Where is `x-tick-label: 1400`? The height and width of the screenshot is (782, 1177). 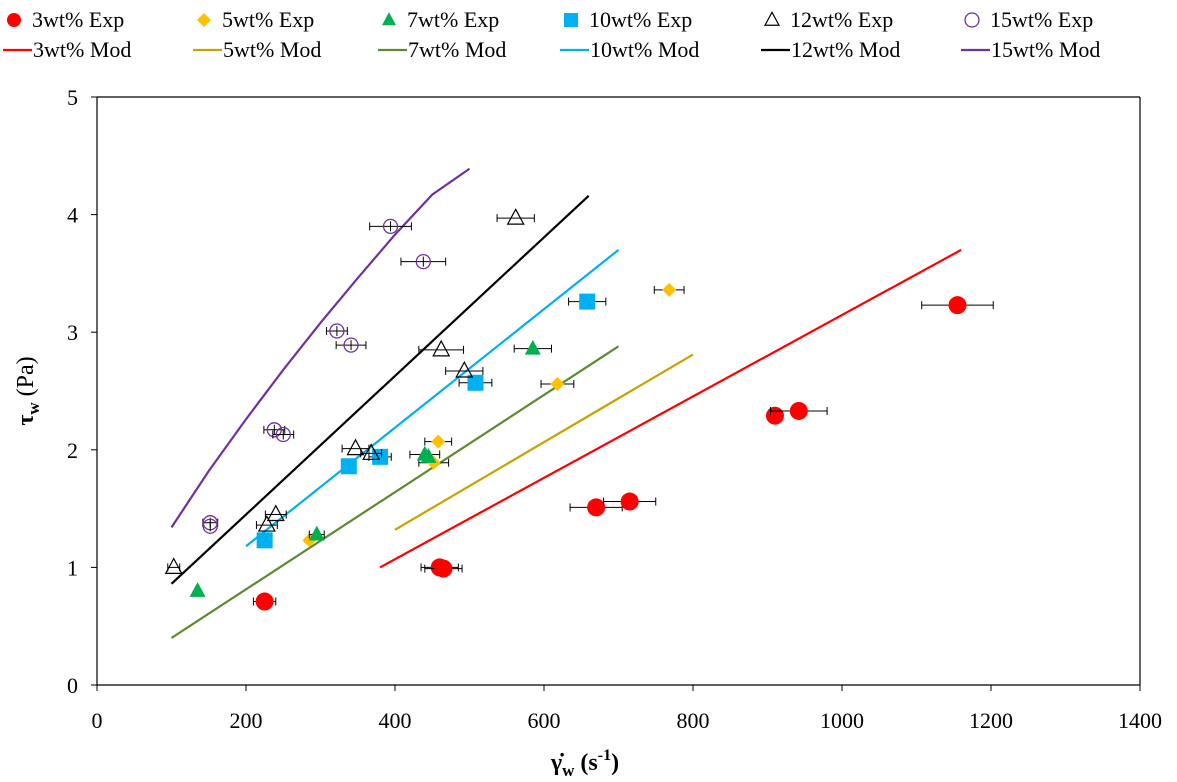
x-tick-label: 1400 is located at coordinates (1140, 720).